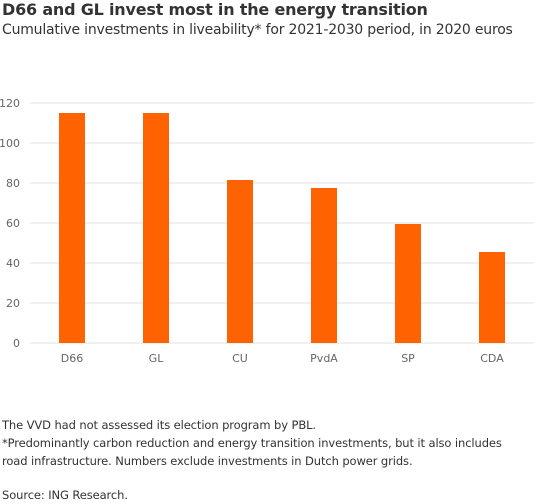 The height and width of the screenshot is (504, 550). I want to click on x-tick-label-cda: CDA, so click(492, 358).